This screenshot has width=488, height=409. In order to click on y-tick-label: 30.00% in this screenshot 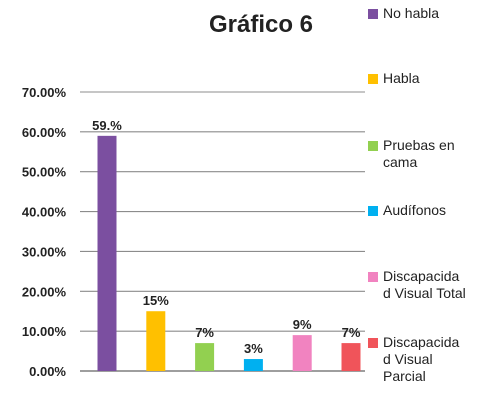, I will do `click(44, 251)`.